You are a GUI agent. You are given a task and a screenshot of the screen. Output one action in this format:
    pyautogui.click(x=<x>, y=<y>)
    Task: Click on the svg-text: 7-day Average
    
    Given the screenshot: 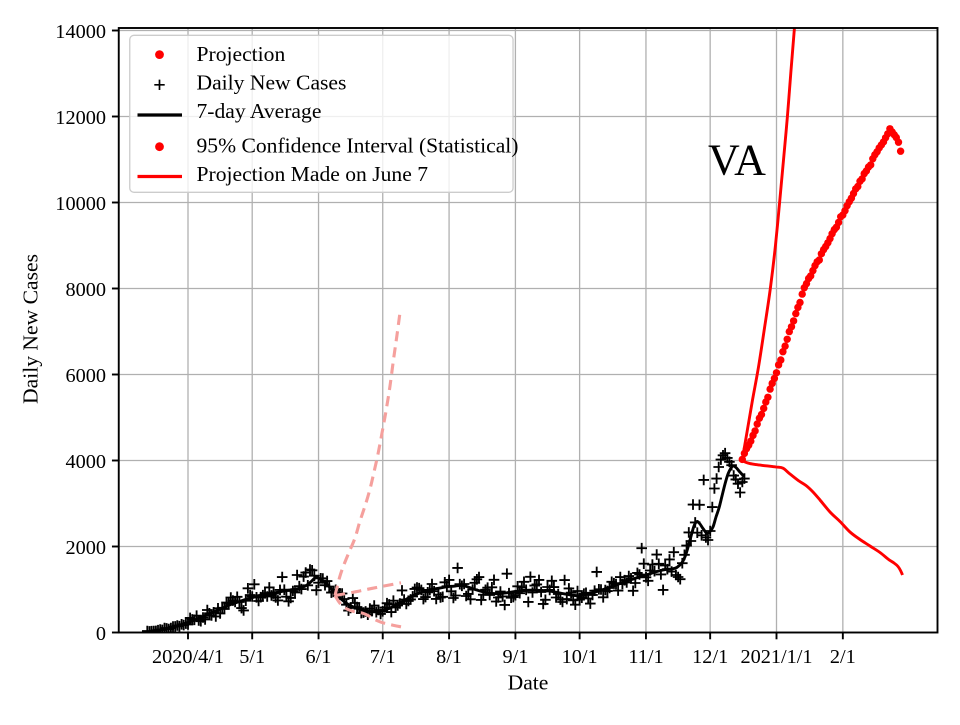 What is the action you would take?
    pyautogui.click(x=259, y=111)
    